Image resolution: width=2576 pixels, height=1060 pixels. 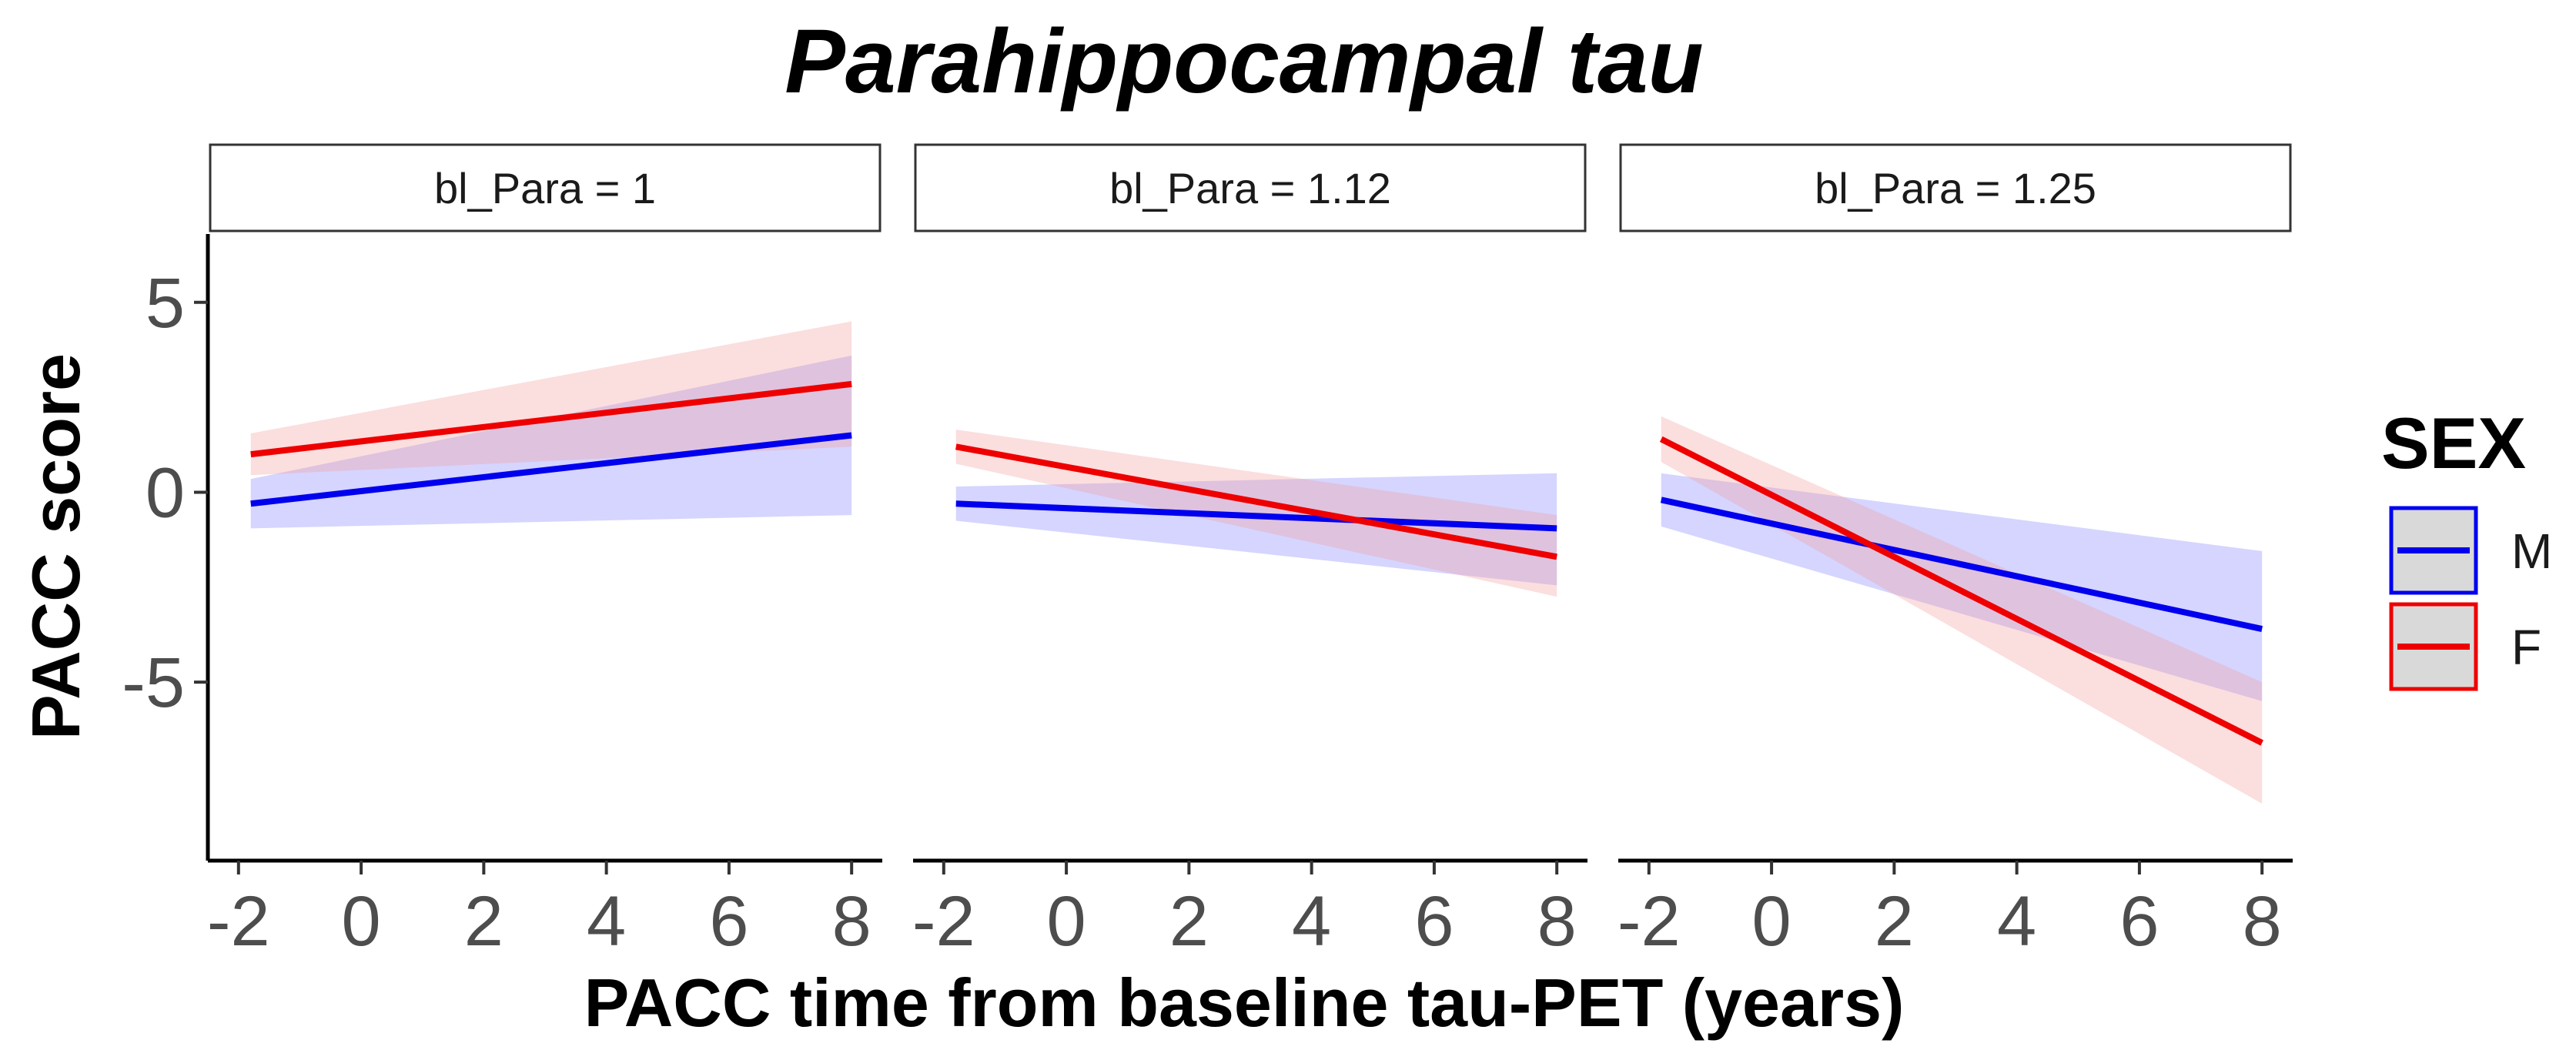 What do you see at coordinates (1250, 909) in the screenshot?
I see `x-axis: -2 0 2 4 6 8 -2 0 2 4 6 8 -2 0 2 4 6 8` at bounding box center [1250, 909].